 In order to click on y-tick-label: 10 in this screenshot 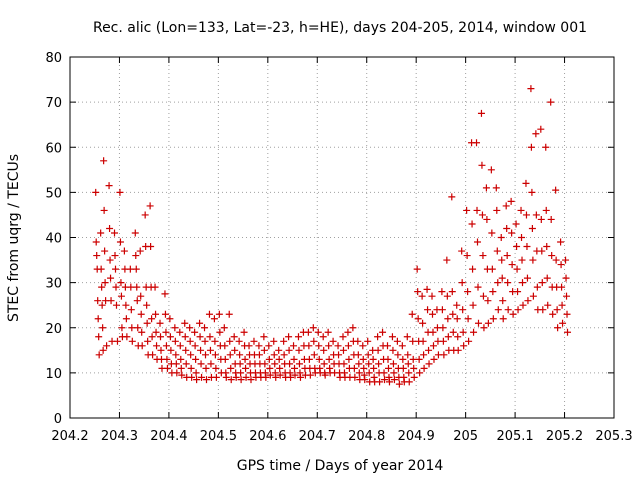, I will do `click(53, 374)`.